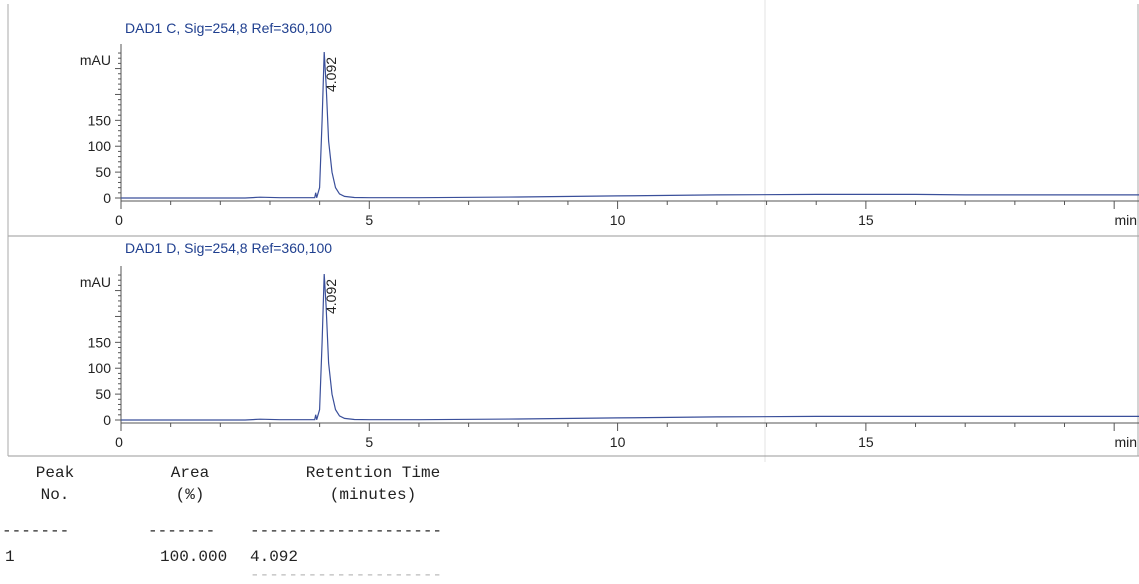 This screenshot has width=1139, height=584. I want to click on header-area-line2: (%), so click(190, 495).